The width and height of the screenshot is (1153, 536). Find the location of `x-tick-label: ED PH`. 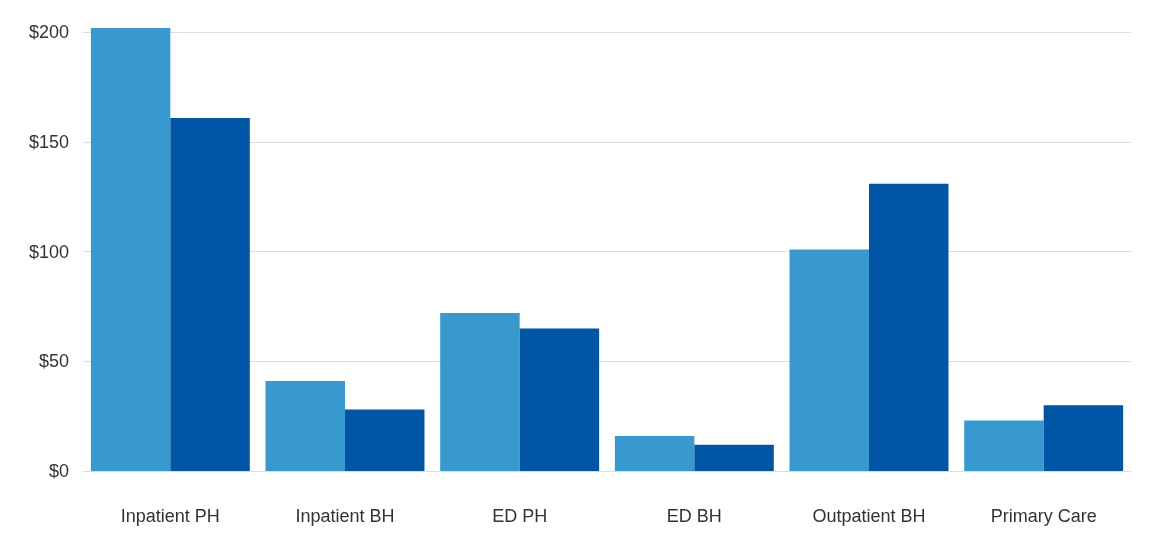

x-tick-label: ED PH is located at coordinates (520, 516).